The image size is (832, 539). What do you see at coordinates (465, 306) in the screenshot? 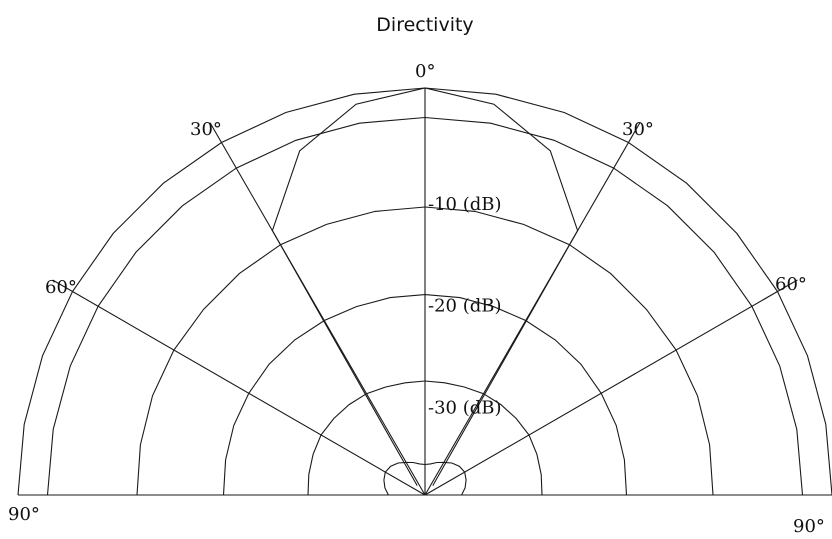
I see `radial-label-1: -20 (dB)` at bounding box center [465, 306].